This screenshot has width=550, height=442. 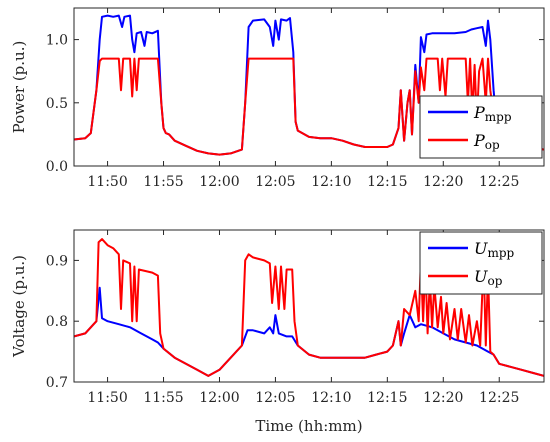 I want to click on power-y-axis-label: Power (p.u.), so click(x=19, y=87).